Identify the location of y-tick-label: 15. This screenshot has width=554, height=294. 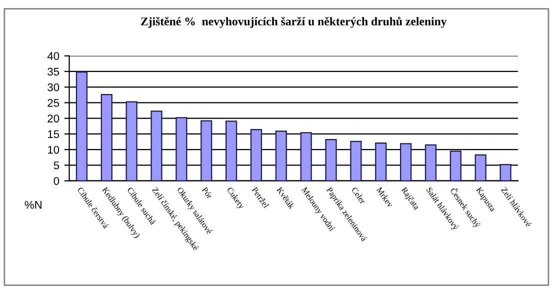
(54, 134).